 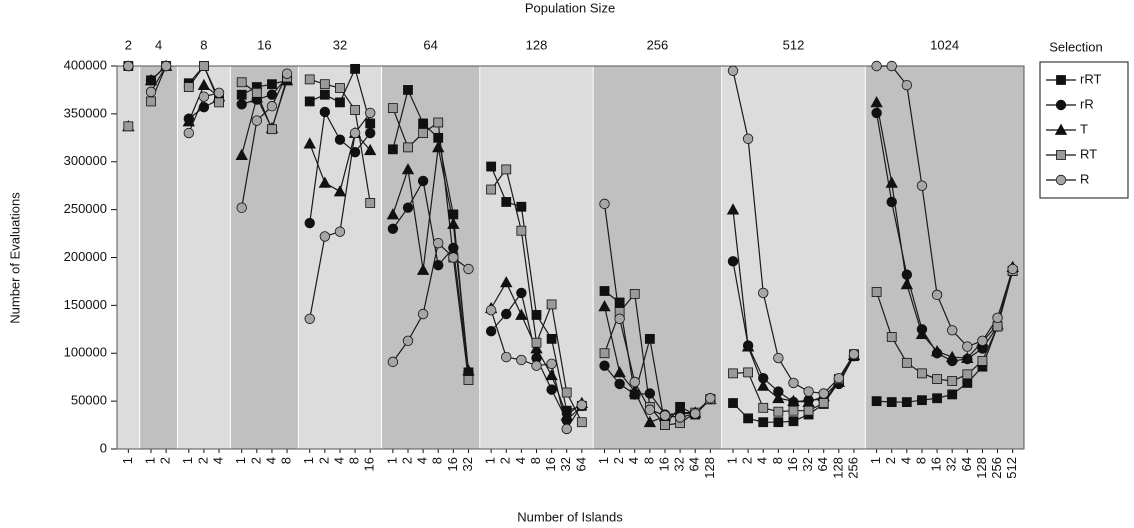 What do you see at coordinates (103, 447) in the screenshot?
I see `y-tick-label: 0` at bounding box center [103, 447].